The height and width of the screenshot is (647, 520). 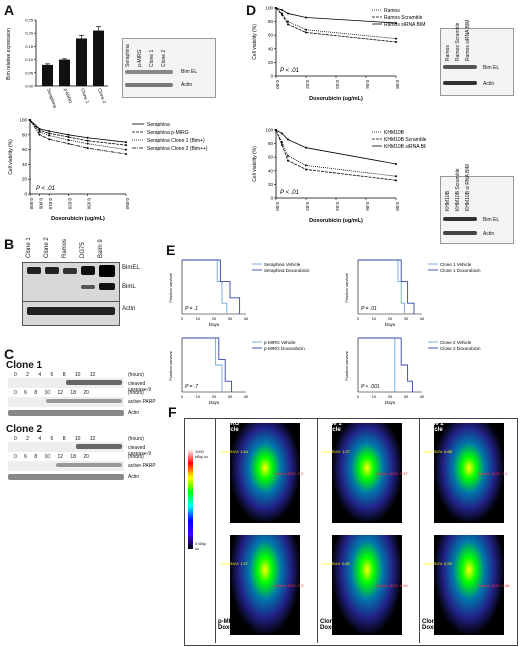 What do you see at coordinates (271, 48) in the screenshot?
I see `d-ytick-label: 40` at bounding box center [271, 48].